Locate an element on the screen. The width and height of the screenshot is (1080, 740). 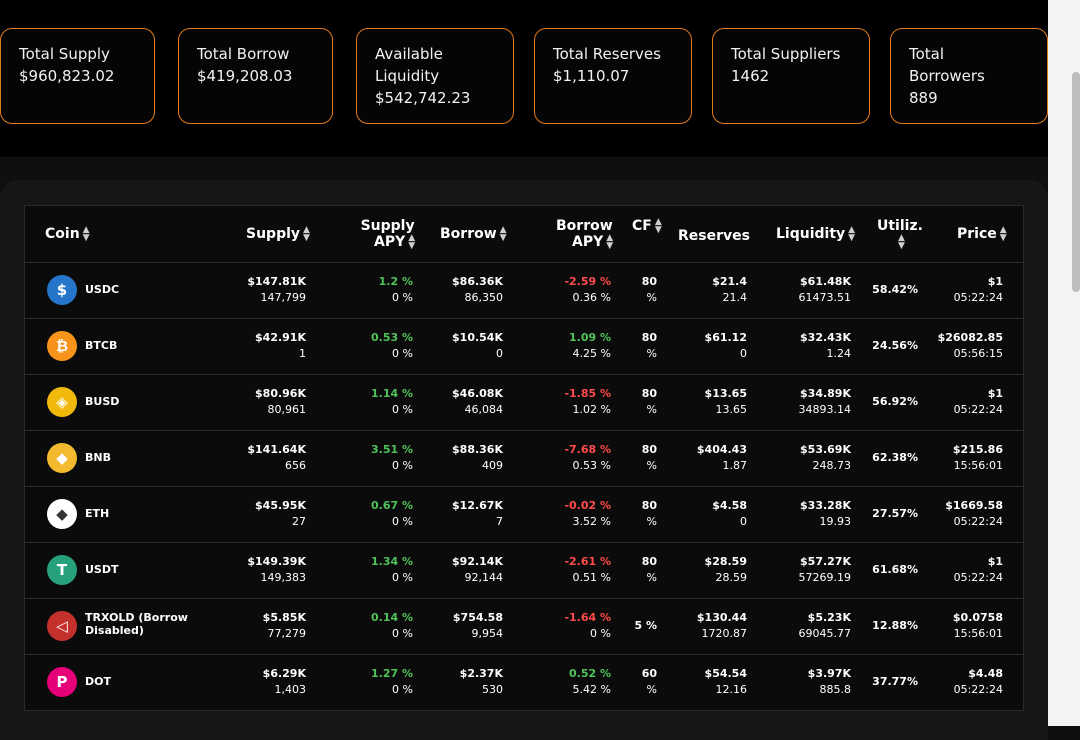
price-value: $0.0758 is located at coordinates (977, 617).